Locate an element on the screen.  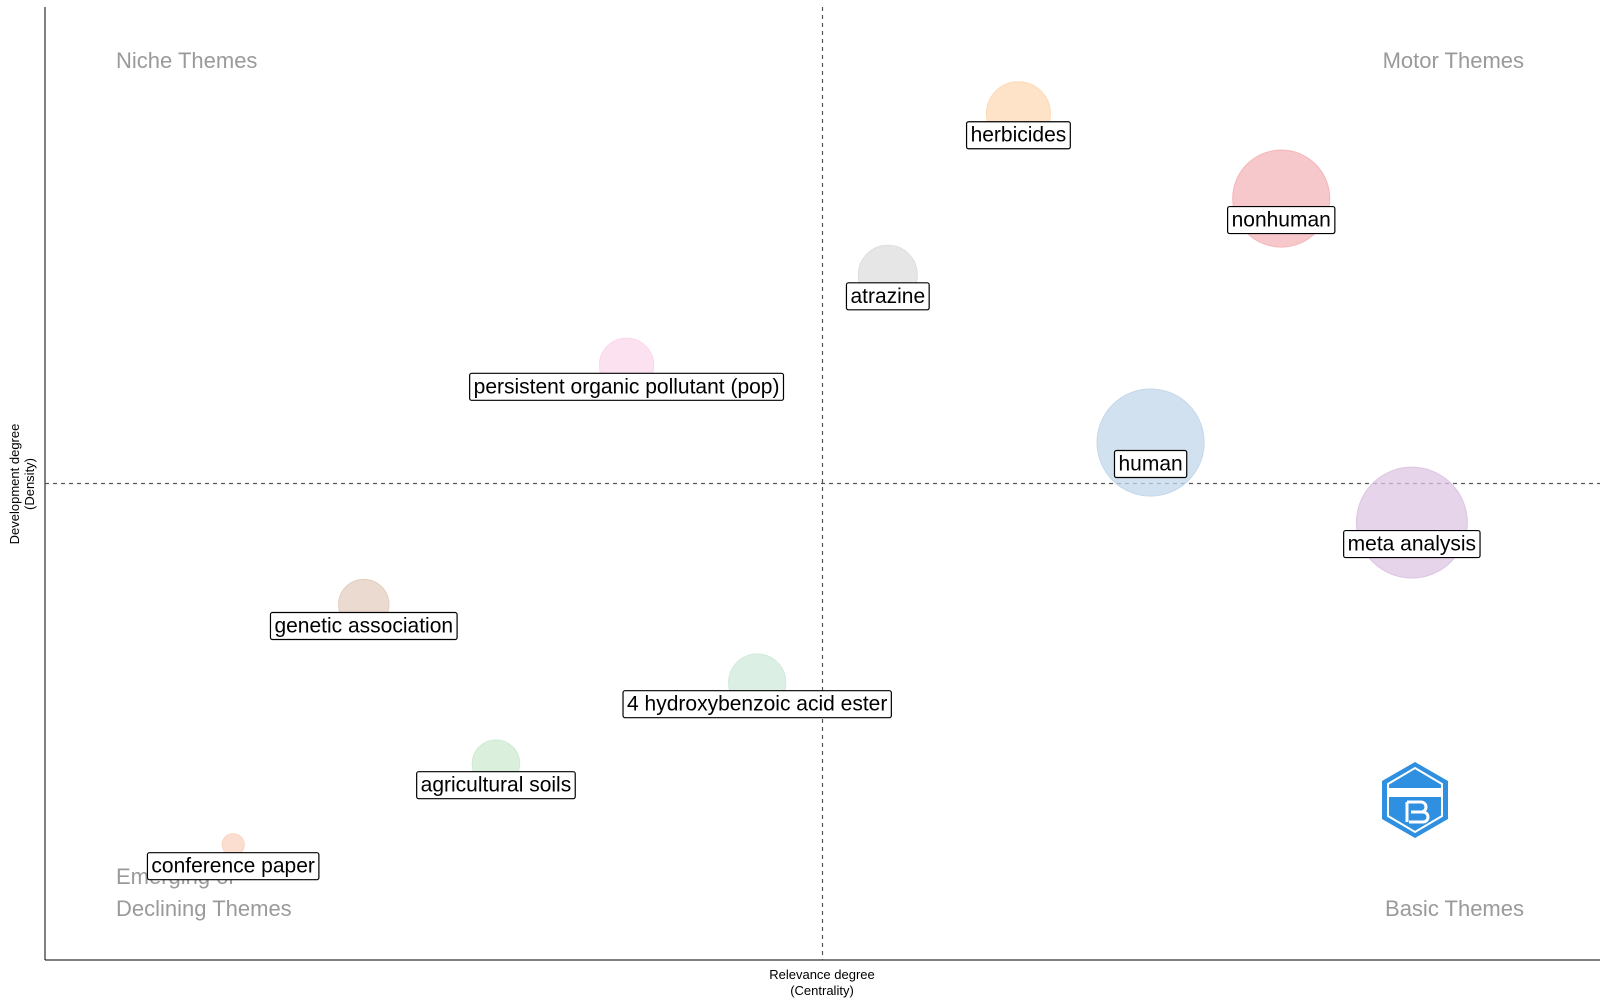
bubble-label: nonhuman is located at coordinates (1281, 220).